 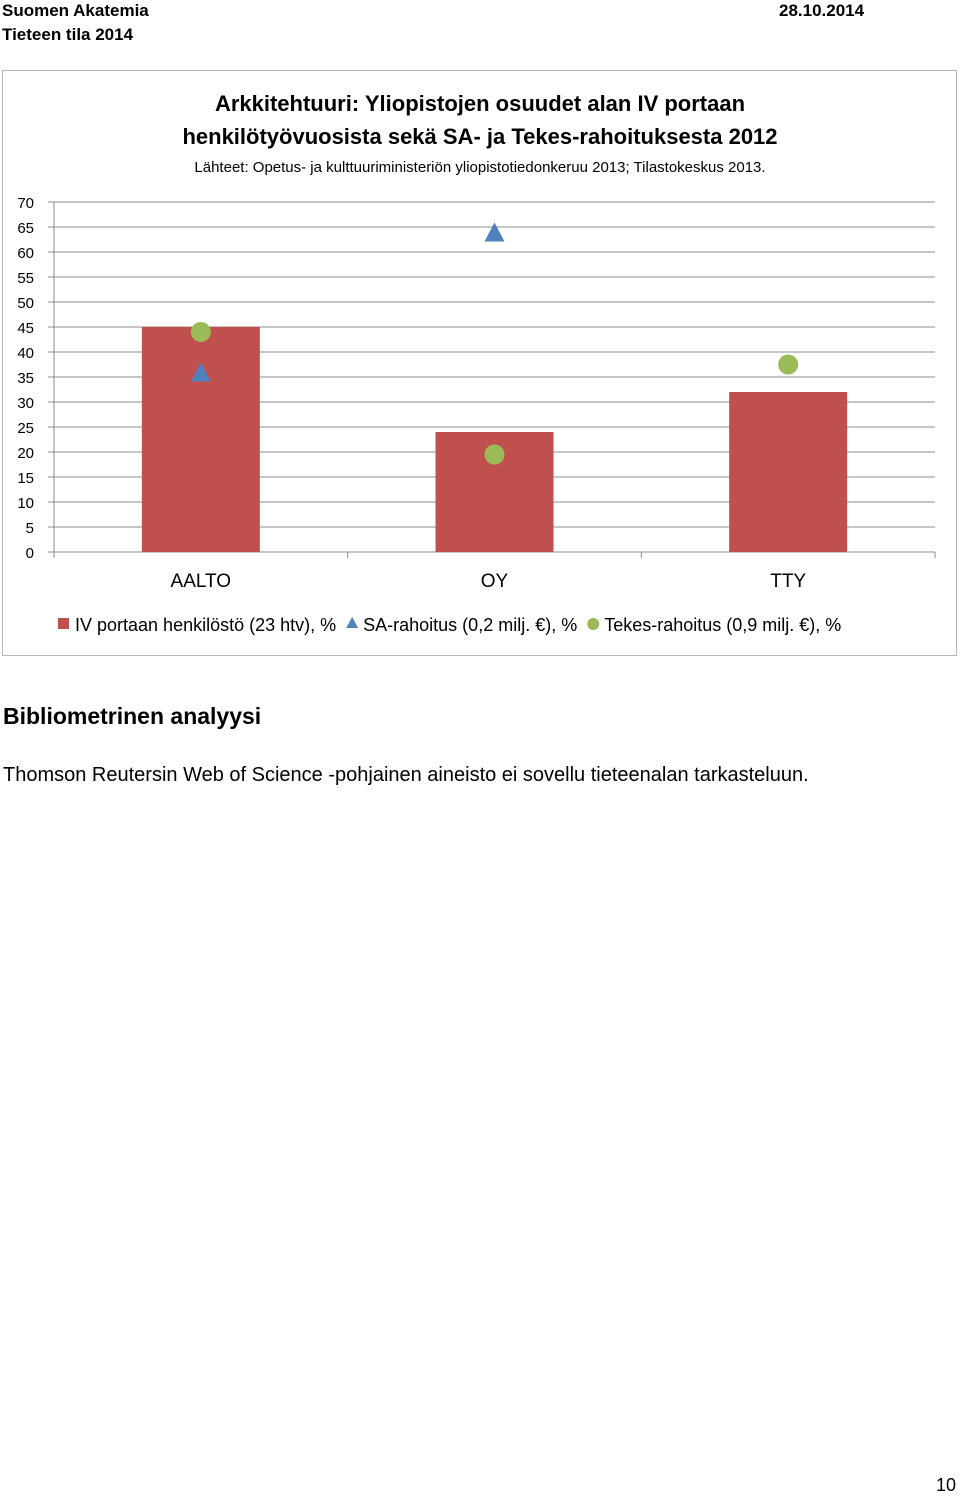 What do you see at coordinates (495, 581) in the screenshot?
I see `x-tick-label: OY` at bounding box center [495, 581].